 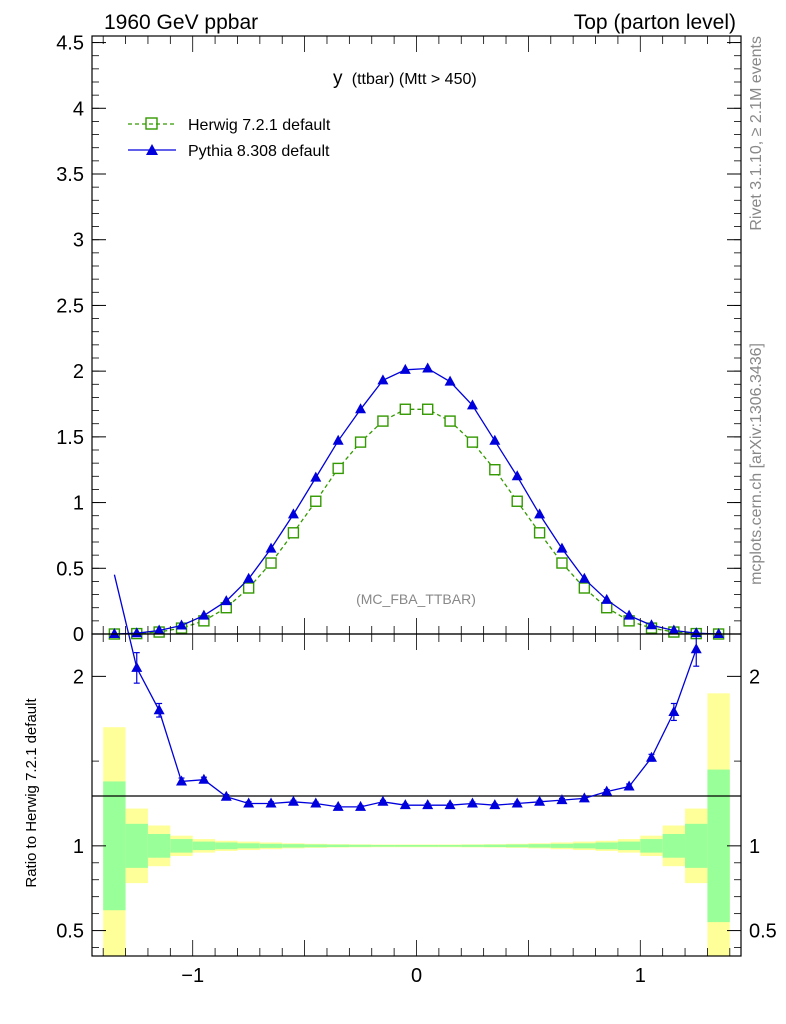 What do you see at coordinates (416, 599) in the screenshot?
I see `analysis-tag: (MC_FBA_TTBAR)` at bounding box center [416, 599].